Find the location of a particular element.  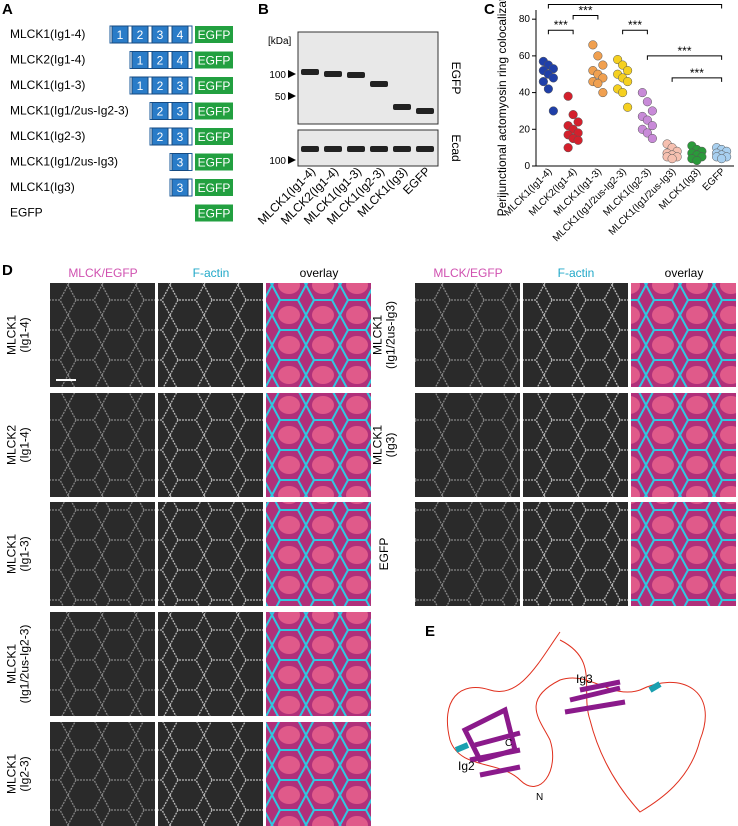

construct-label: EGFP is located at coordinates (26, 213).